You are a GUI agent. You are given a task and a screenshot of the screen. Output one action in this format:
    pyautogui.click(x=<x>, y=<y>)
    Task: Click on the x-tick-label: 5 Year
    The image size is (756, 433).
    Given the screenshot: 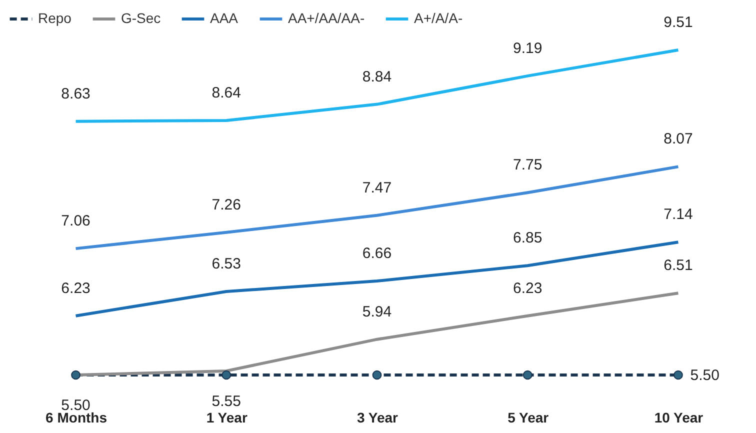 What is the action you would take?
    pyautogui.click(x=529, y=418)
    